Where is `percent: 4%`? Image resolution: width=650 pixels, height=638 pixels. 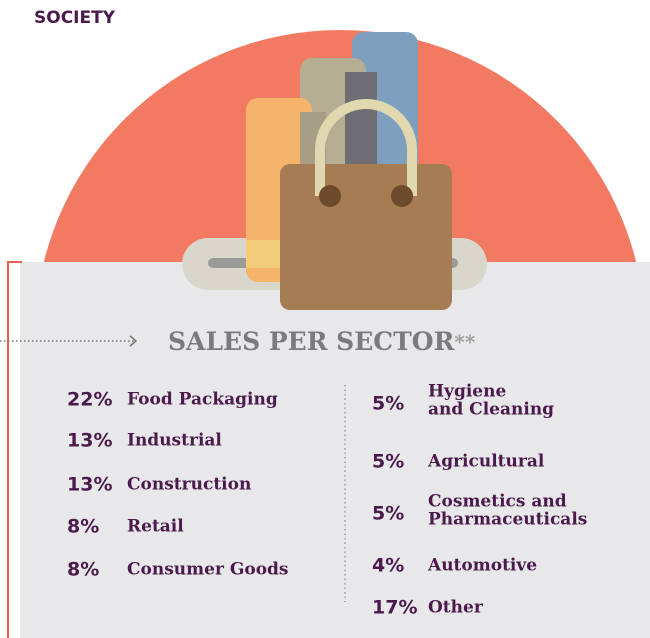 percent: 4% is located at coordinates (388, 566).